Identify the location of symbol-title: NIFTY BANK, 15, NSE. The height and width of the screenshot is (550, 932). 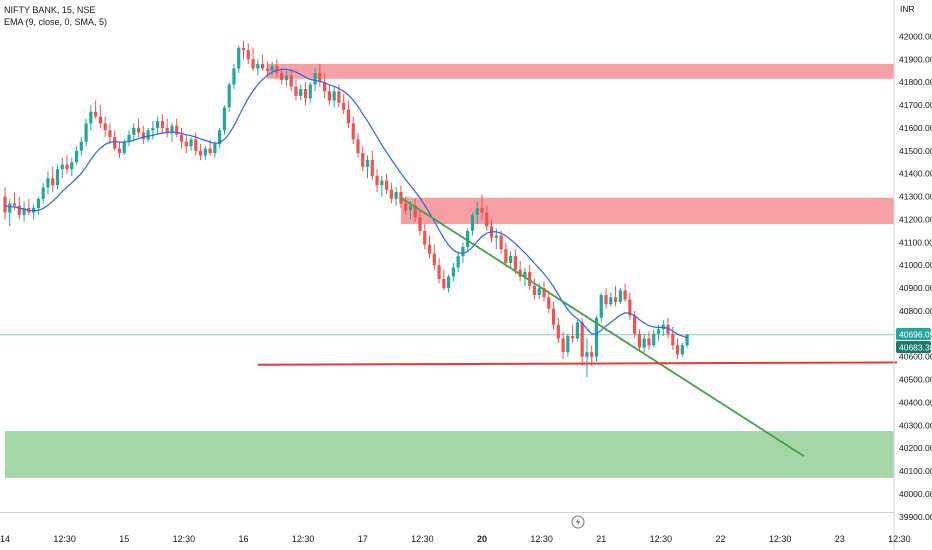
(50, 10).